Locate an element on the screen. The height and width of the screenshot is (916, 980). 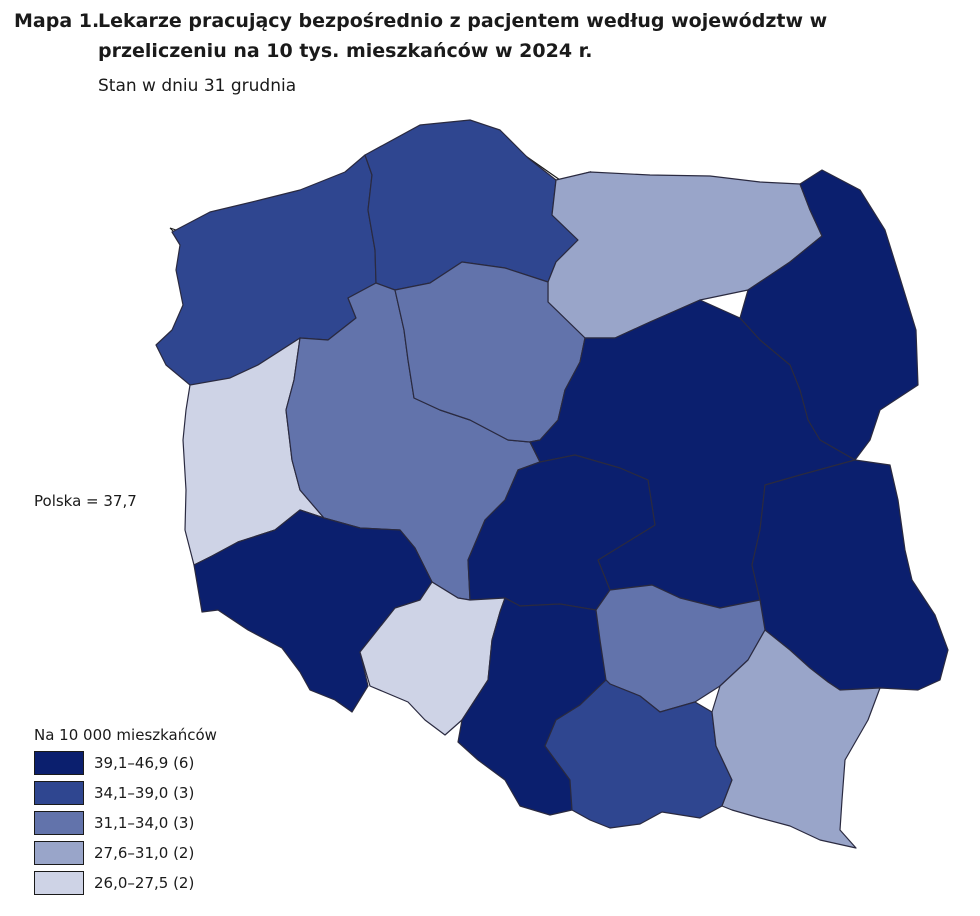
poland-average-label: Polska = 37,7 is located at coordinates (85, 501).